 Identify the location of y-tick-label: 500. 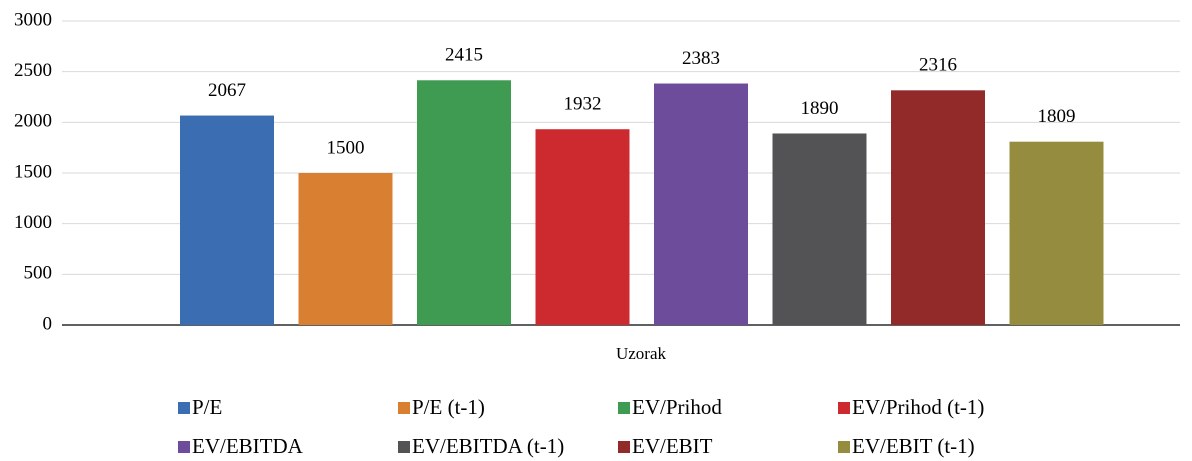
(38, 273).